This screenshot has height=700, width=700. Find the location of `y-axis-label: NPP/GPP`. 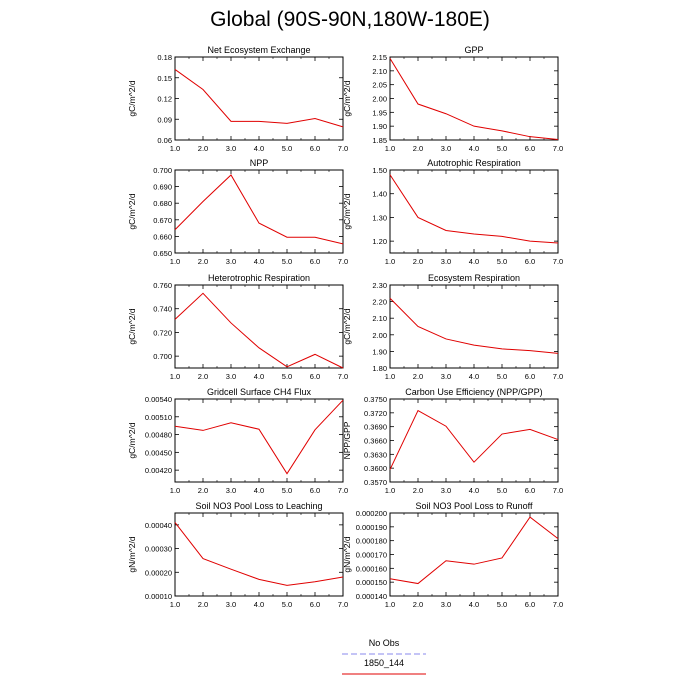

y-axis-label: NPP/GPP is located at coordinates (347, 440).